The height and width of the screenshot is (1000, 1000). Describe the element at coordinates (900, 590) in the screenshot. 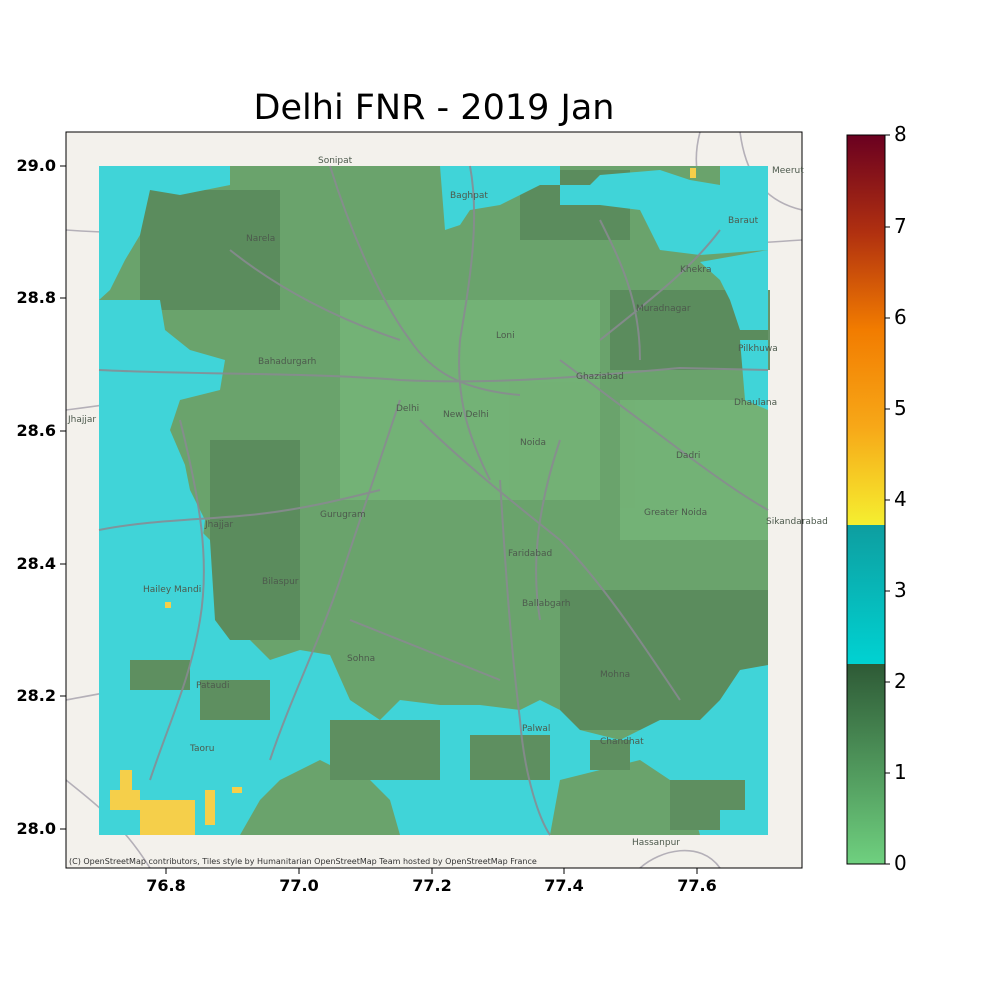

I see `colorbar-tick-label: 3` at that location.